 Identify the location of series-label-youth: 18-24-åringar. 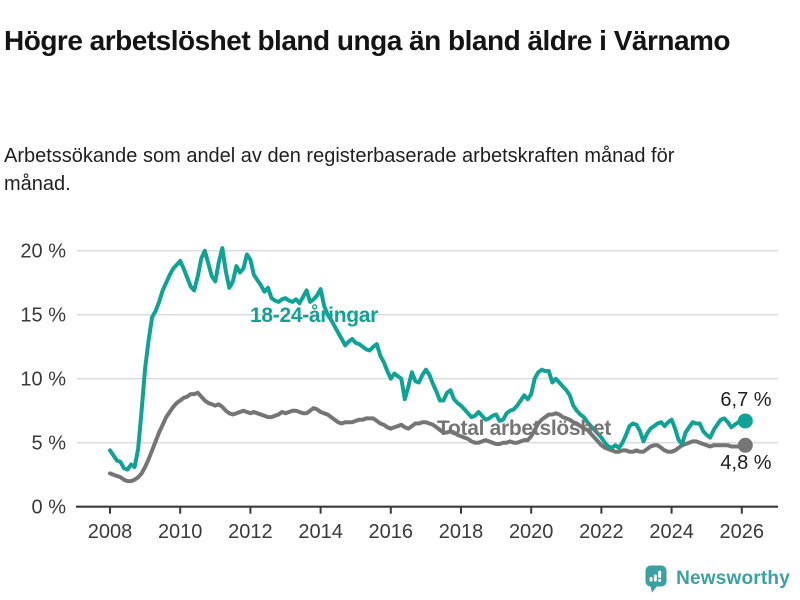
(314, 315).